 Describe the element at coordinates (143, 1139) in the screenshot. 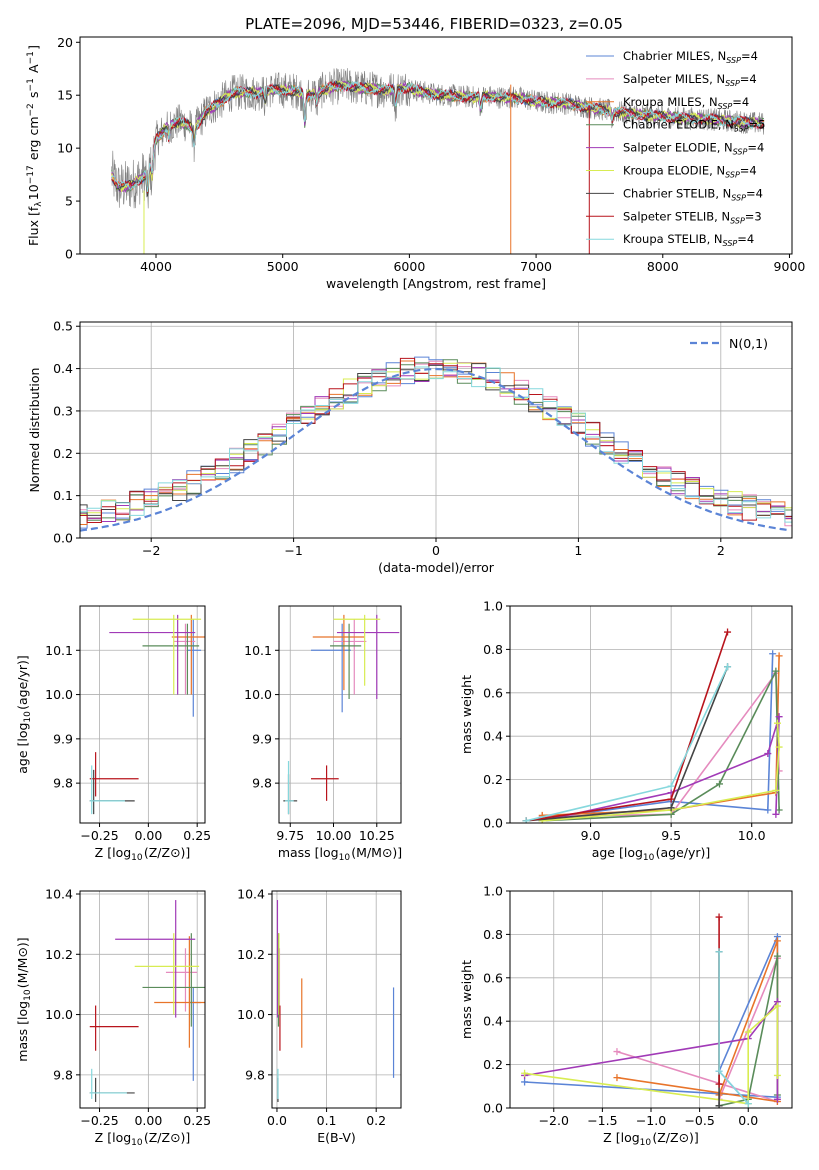

I see `mass_vs_Z-xlabel: Z [log10 (Z/Z⊙)]` at that location.